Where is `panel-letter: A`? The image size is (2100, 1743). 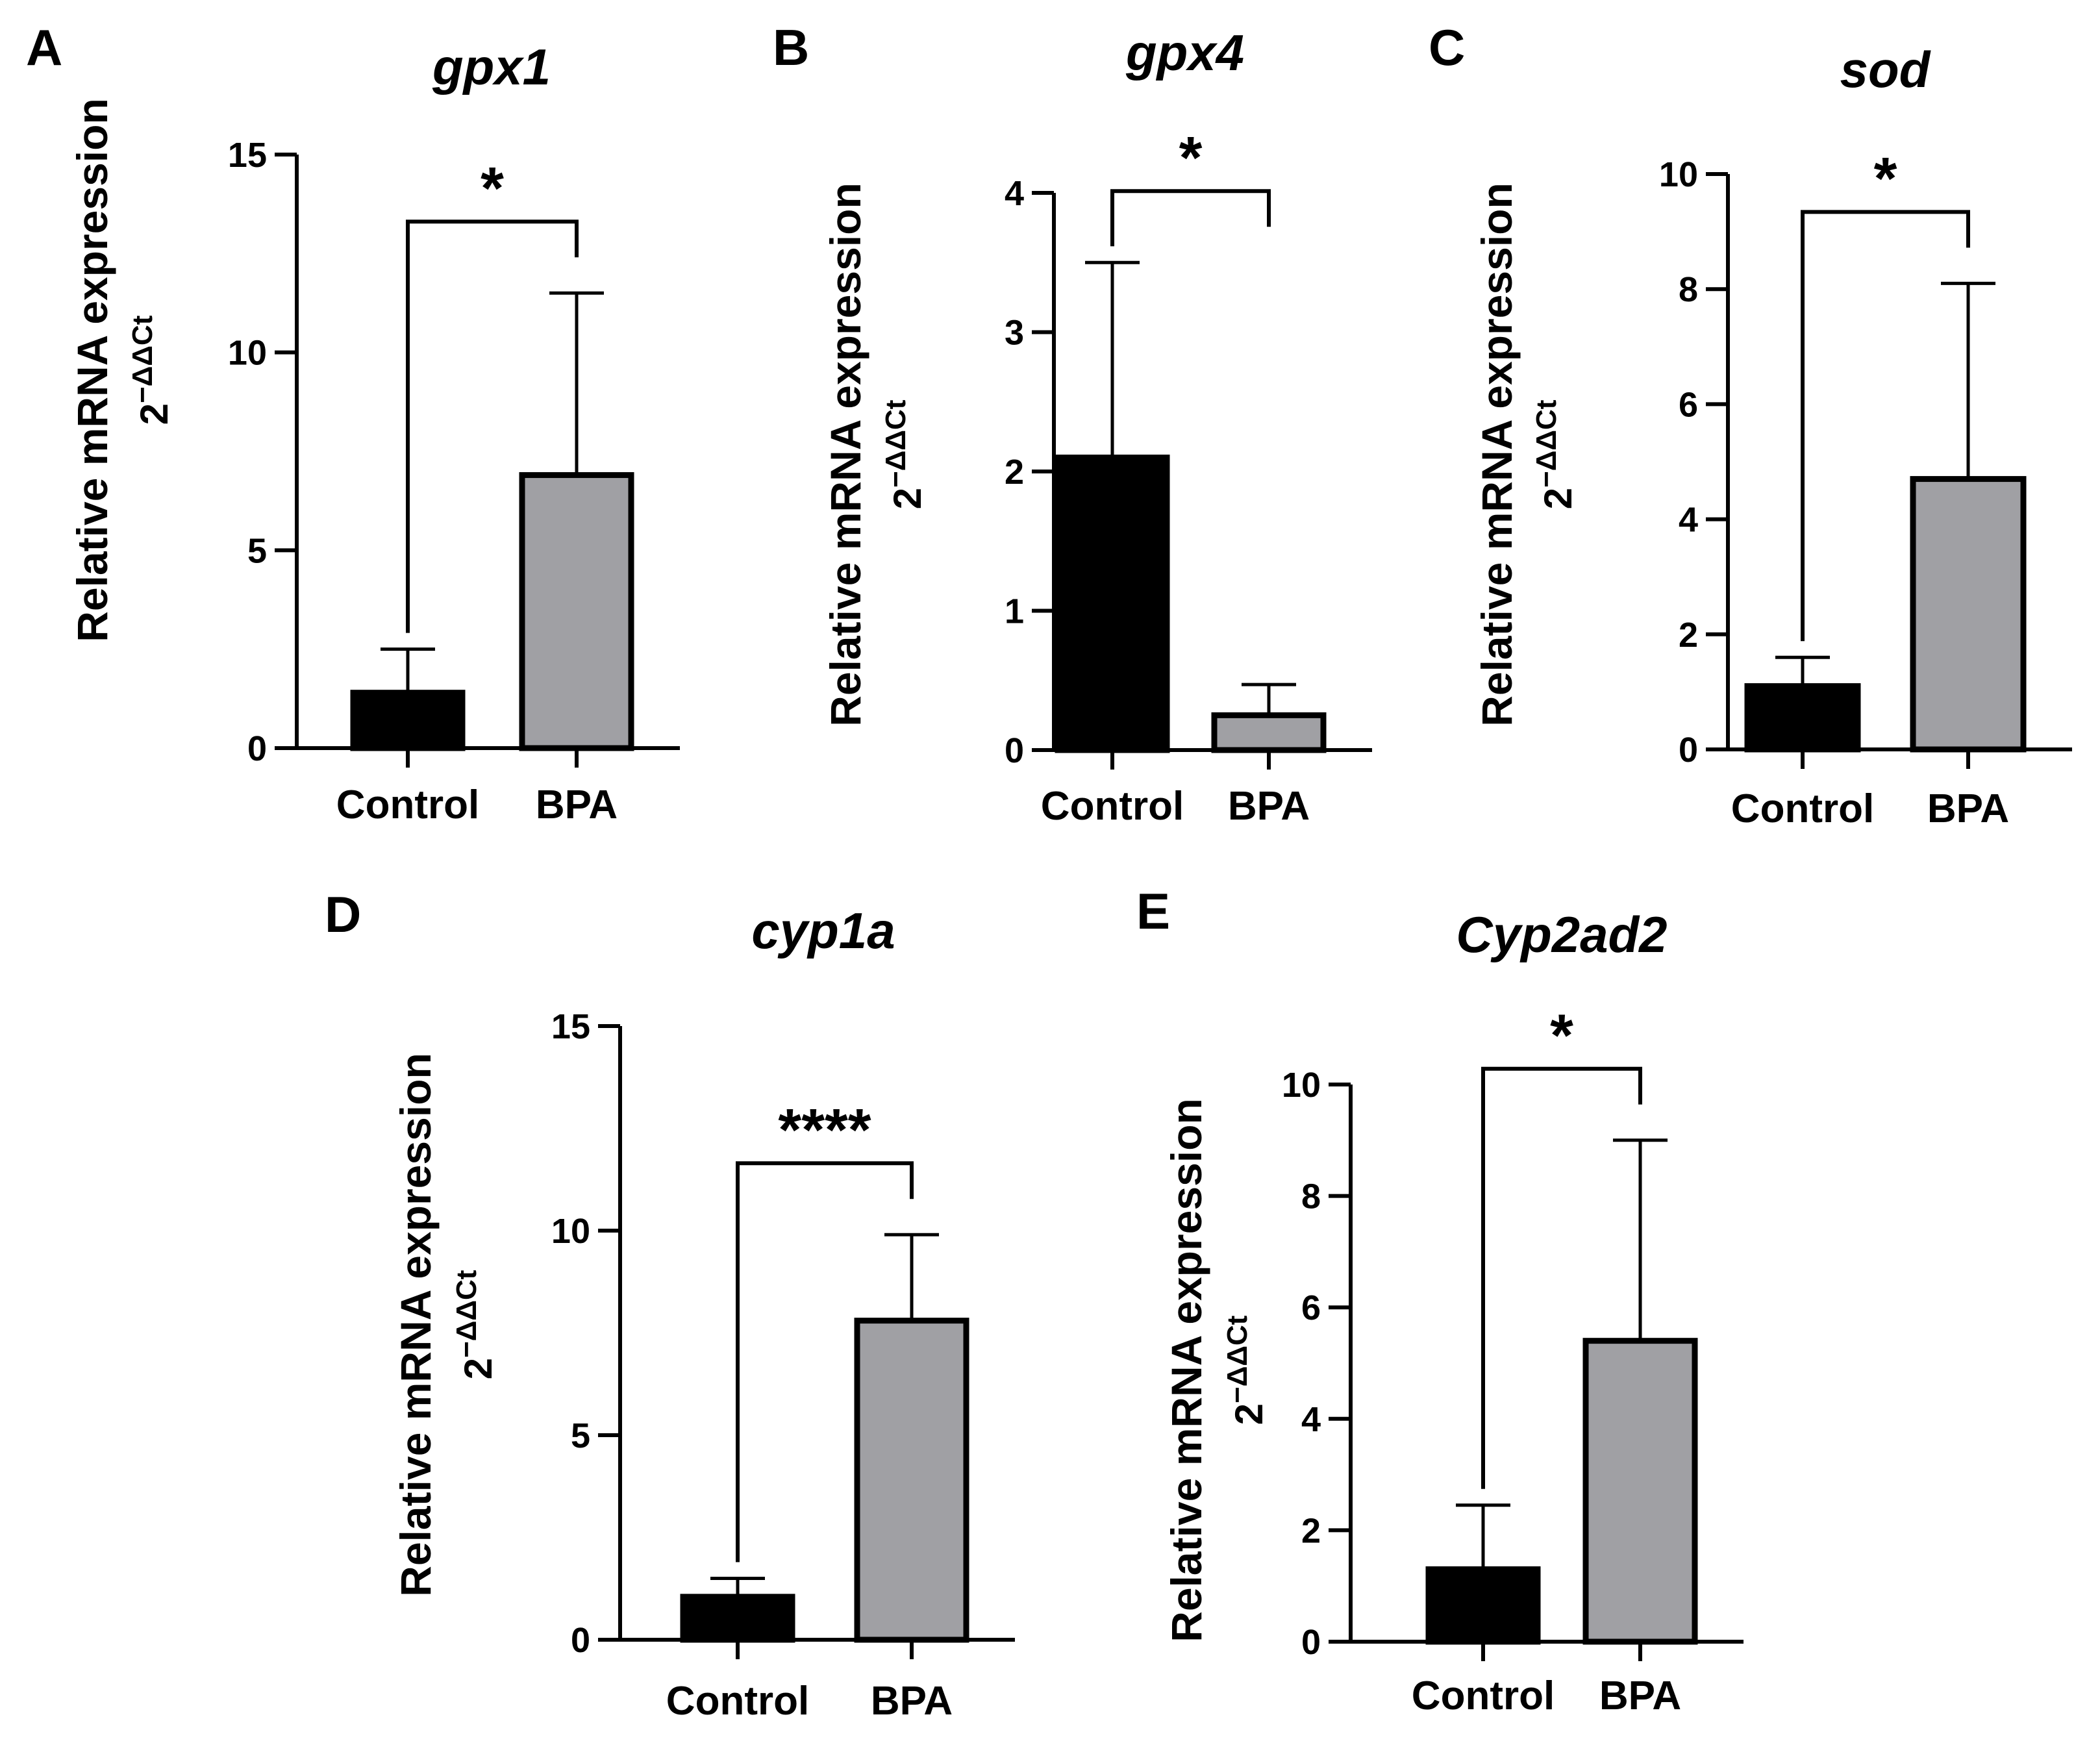 panel-letter: A is located at coordinates (44, 47).